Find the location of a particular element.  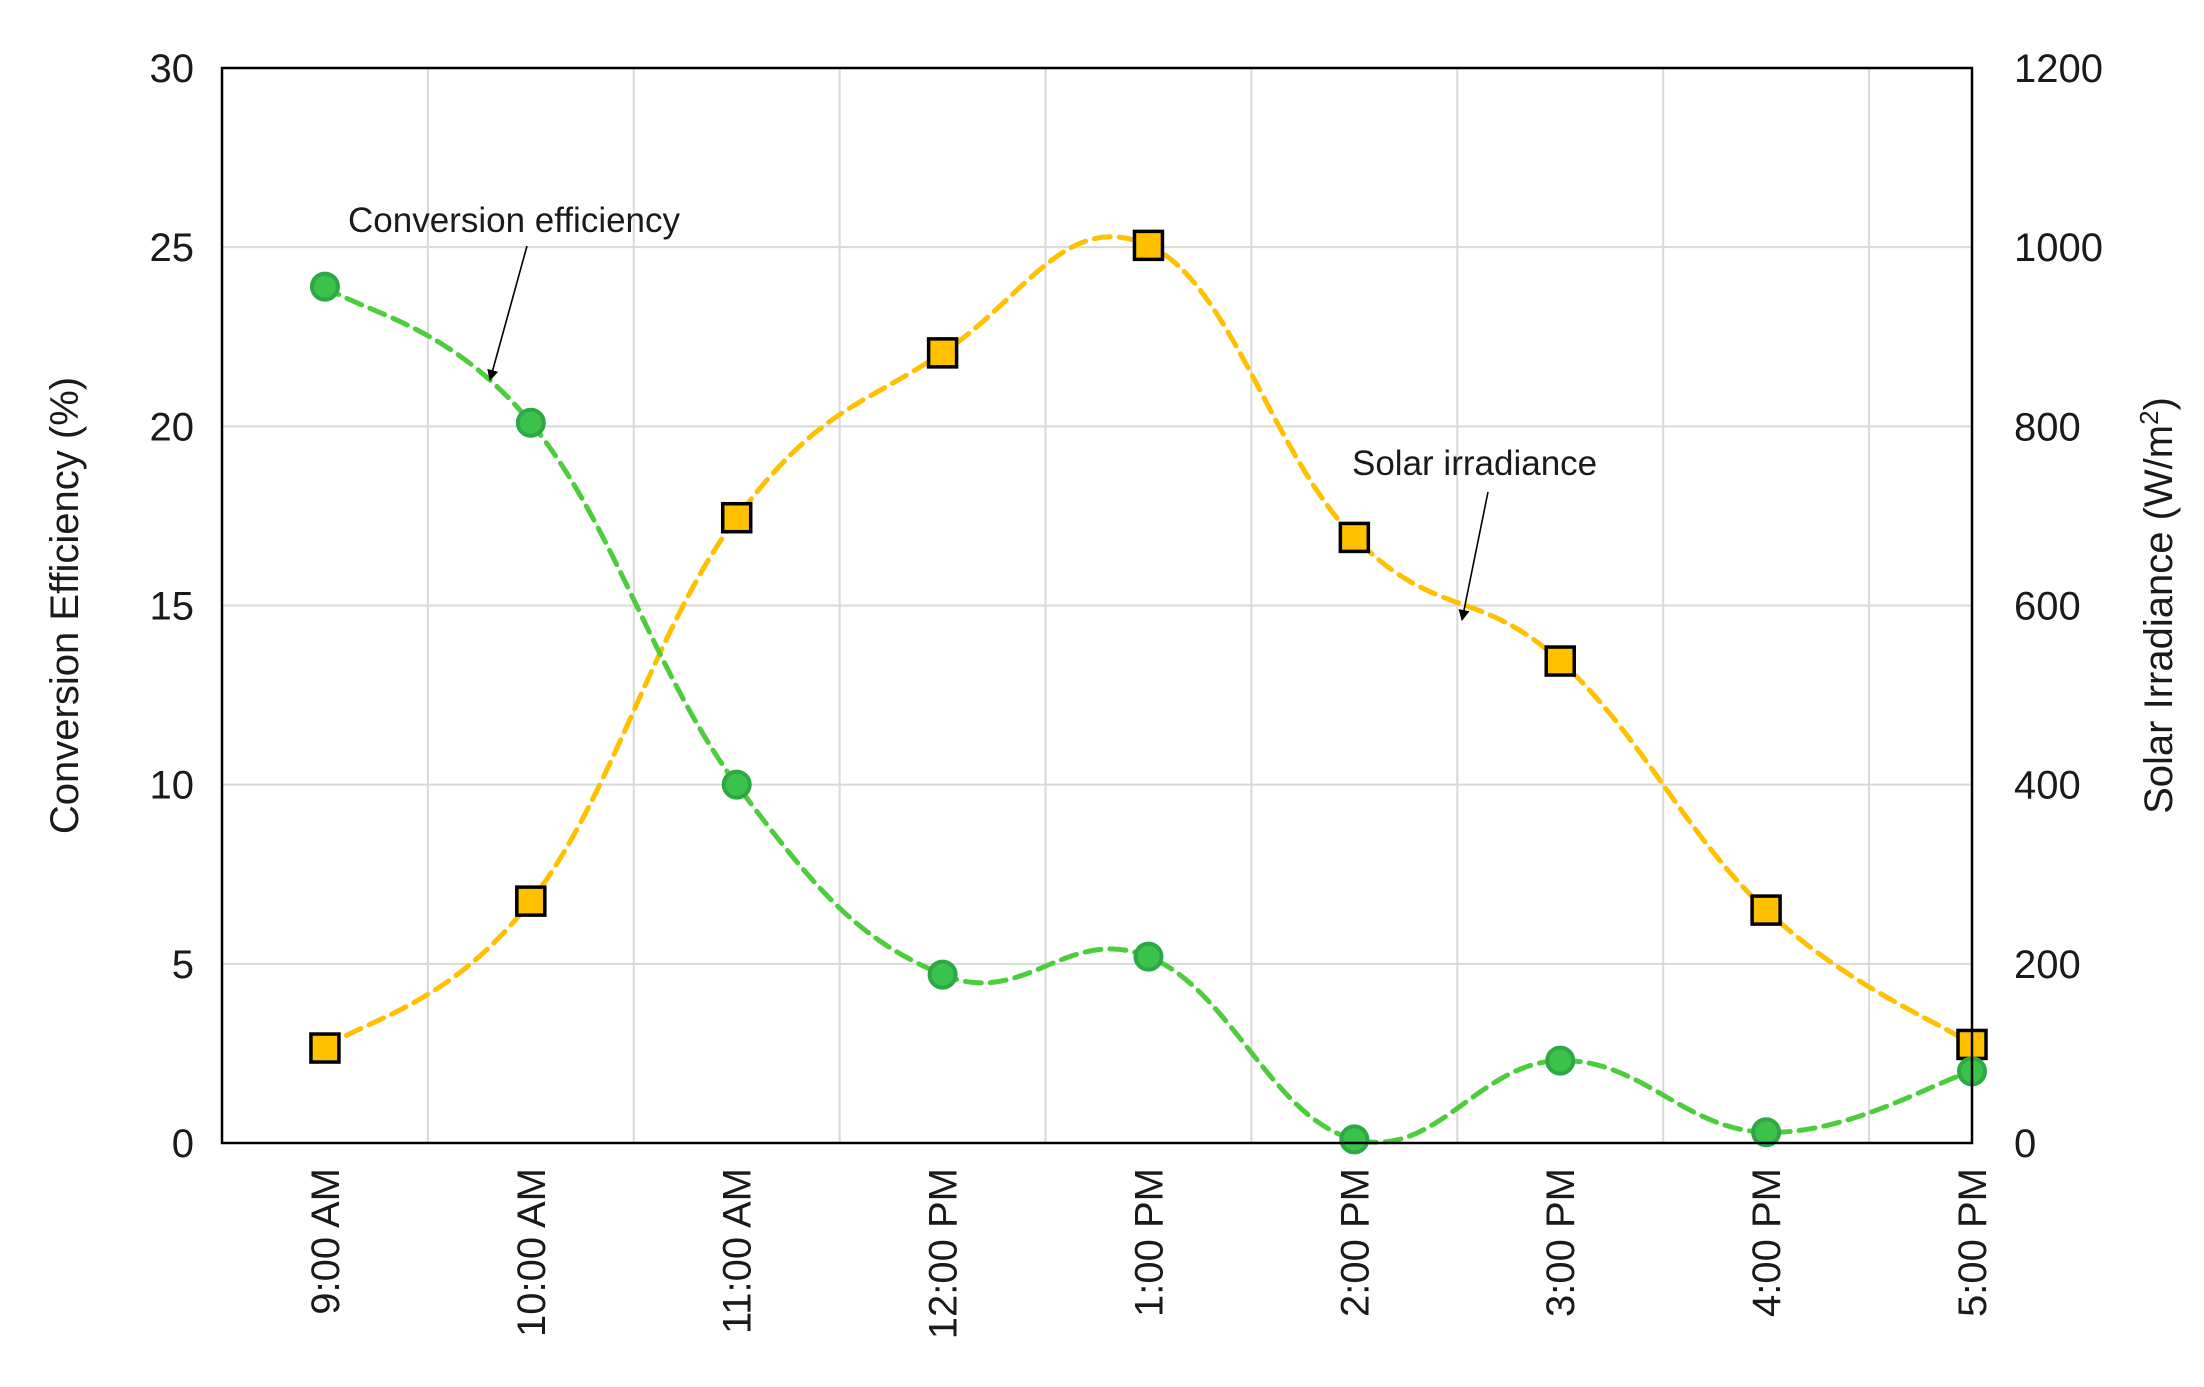

annotation-irradiance-arrow is located at coordinates (1473, 556).